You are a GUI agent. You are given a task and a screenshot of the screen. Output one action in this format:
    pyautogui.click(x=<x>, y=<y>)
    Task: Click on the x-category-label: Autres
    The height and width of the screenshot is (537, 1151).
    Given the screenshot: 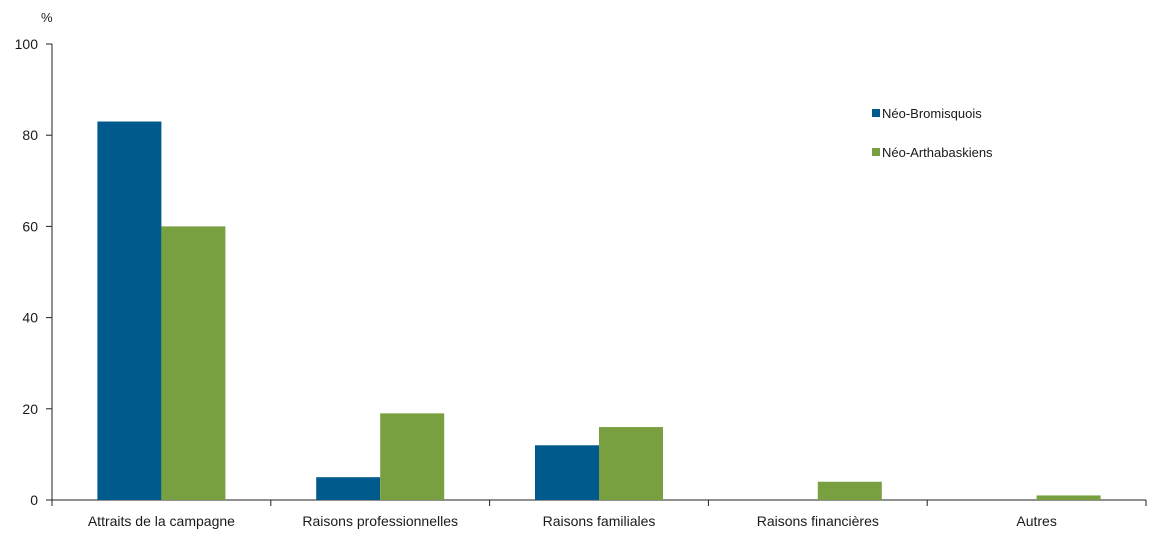 What is the action you would take?
    pyautogui.click(x=1036, y=521)
    